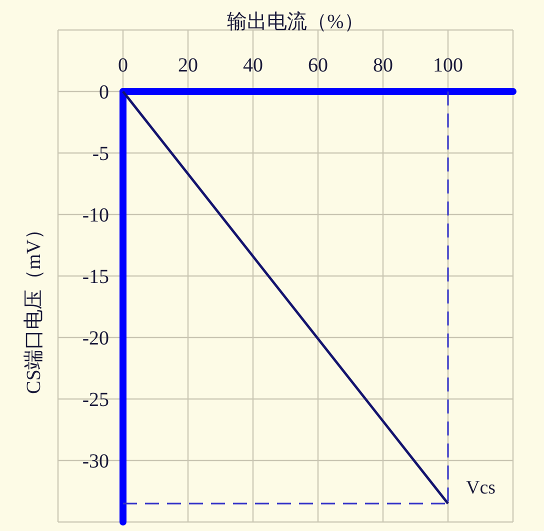 This screenshot has width=544, height=531. Describe the element at coordinates (318, 65) in the screenshot. I see `x-tick-label: 60` at that location.